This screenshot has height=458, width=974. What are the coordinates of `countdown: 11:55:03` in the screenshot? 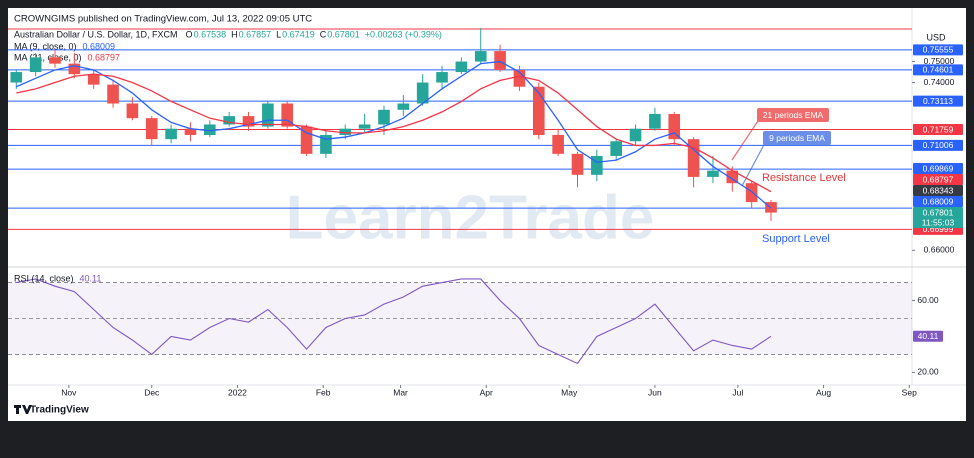 It's located at (938, 222).